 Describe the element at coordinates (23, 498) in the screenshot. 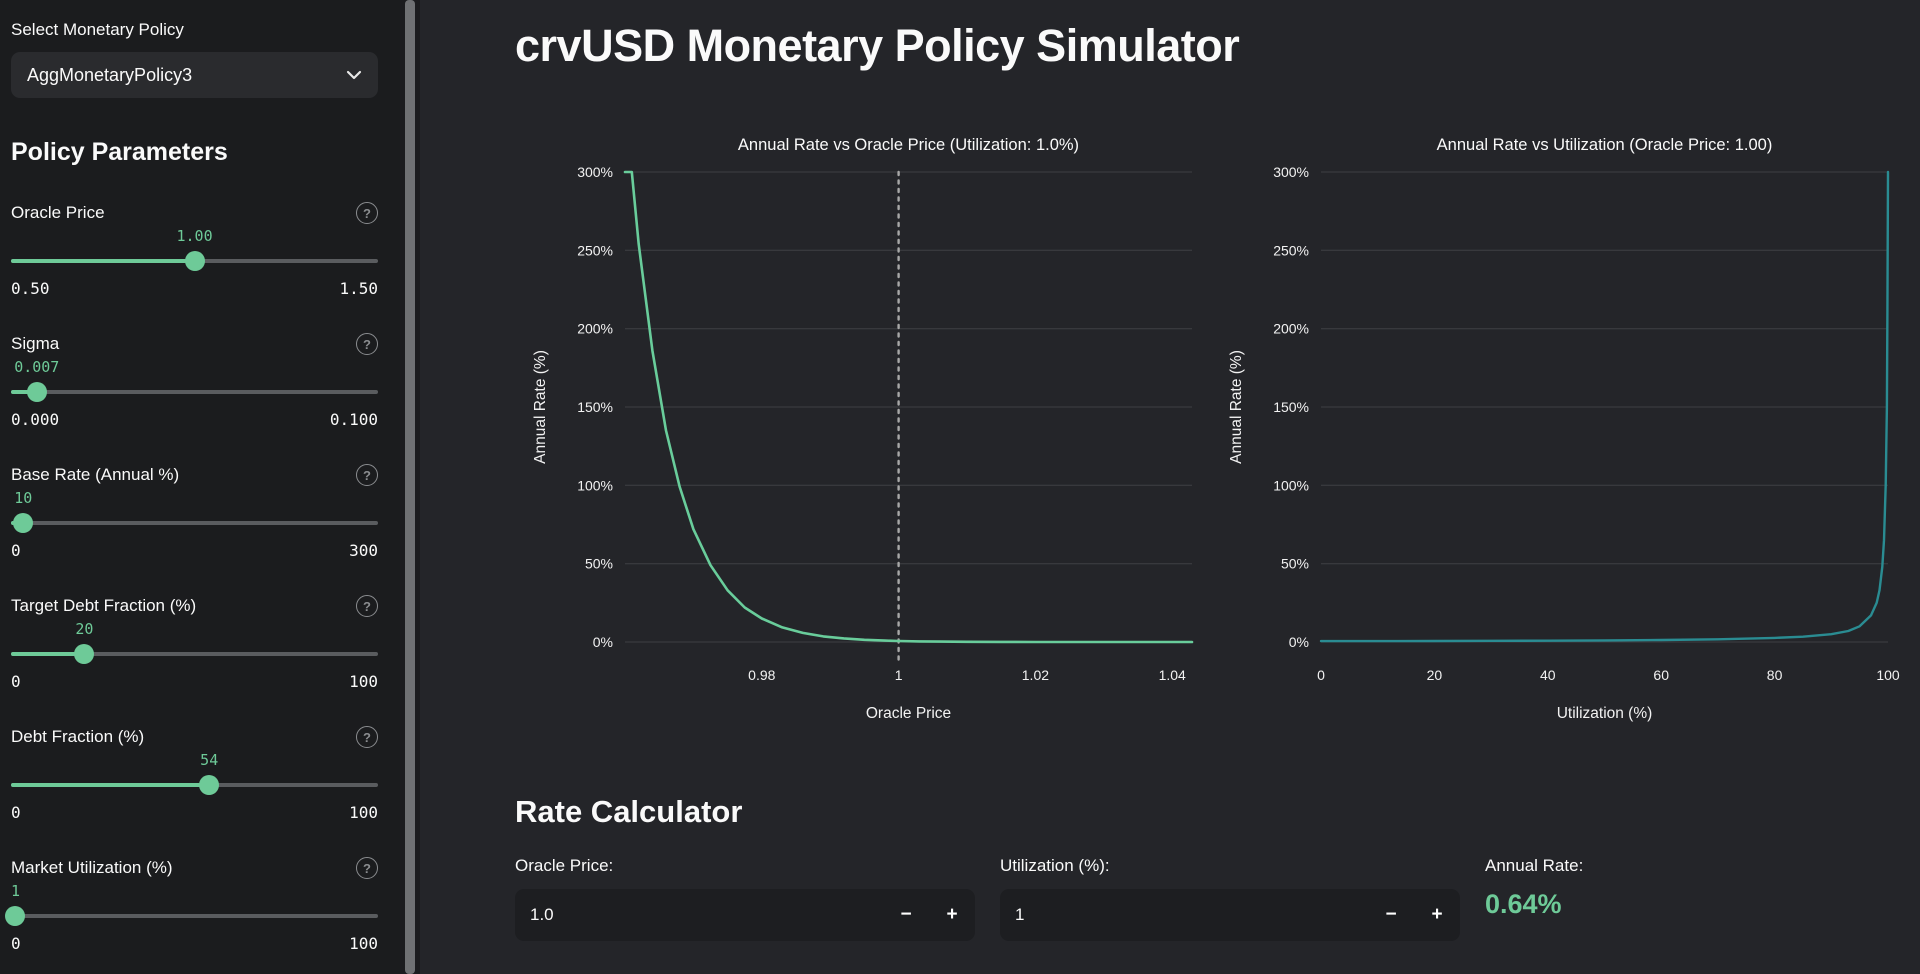

I see `slider-value: 10` at that location.